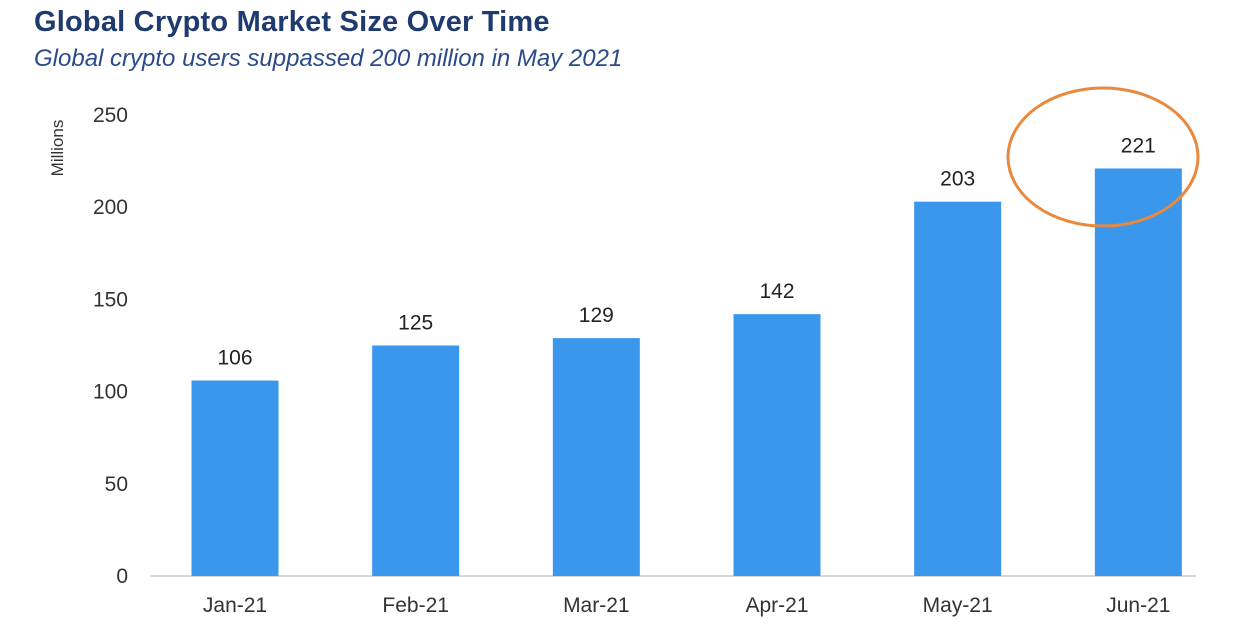 The height and width of the screenshot is (641, 1242). What do you see at coordinates (776, 605) in the screenshot?
I see `x-tick-label: Apr-21` at bounding box center [776, 605].